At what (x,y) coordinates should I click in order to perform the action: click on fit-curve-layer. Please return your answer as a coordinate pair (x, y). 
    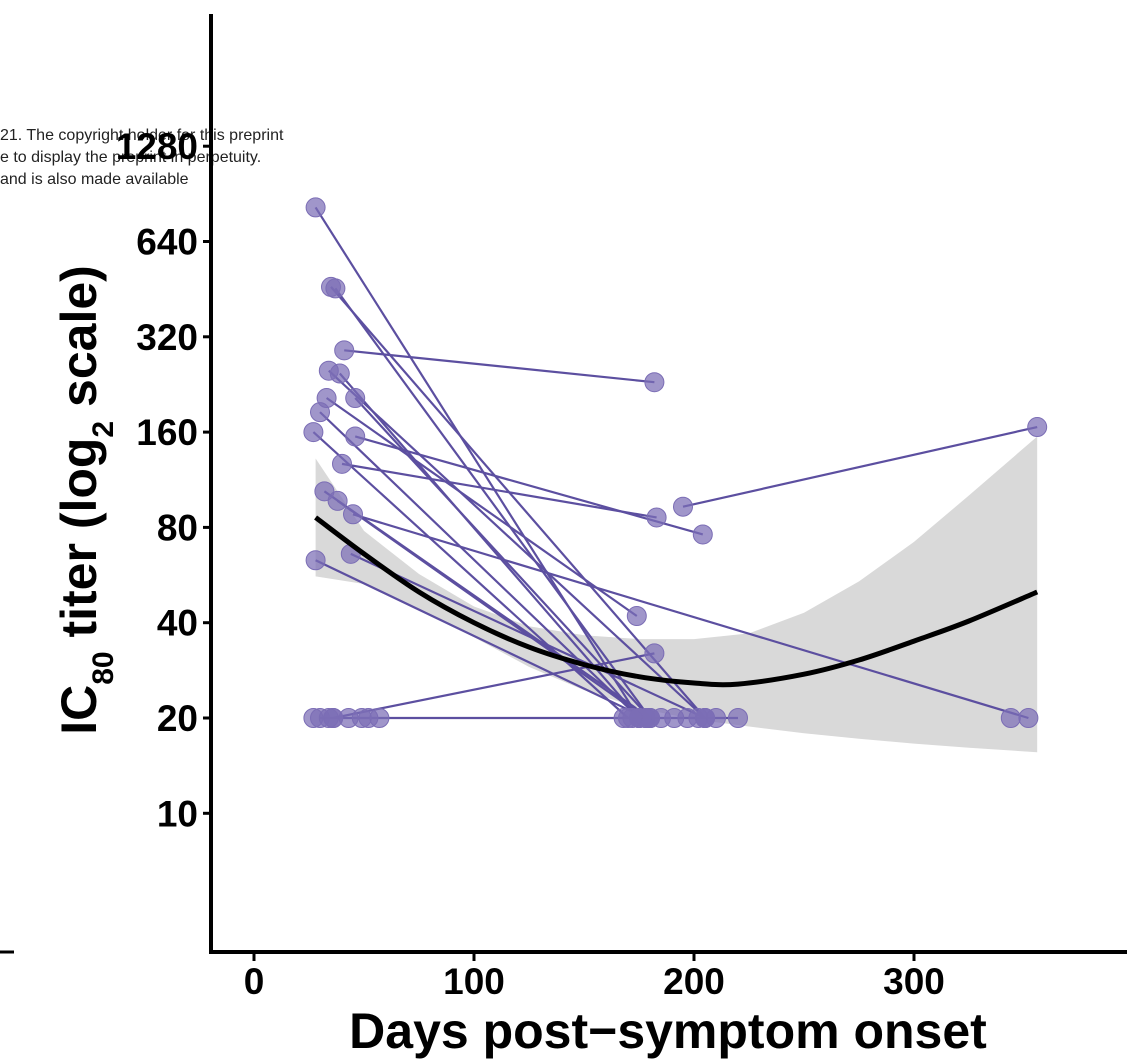
    Looking at the image, I should click on (676, 601).